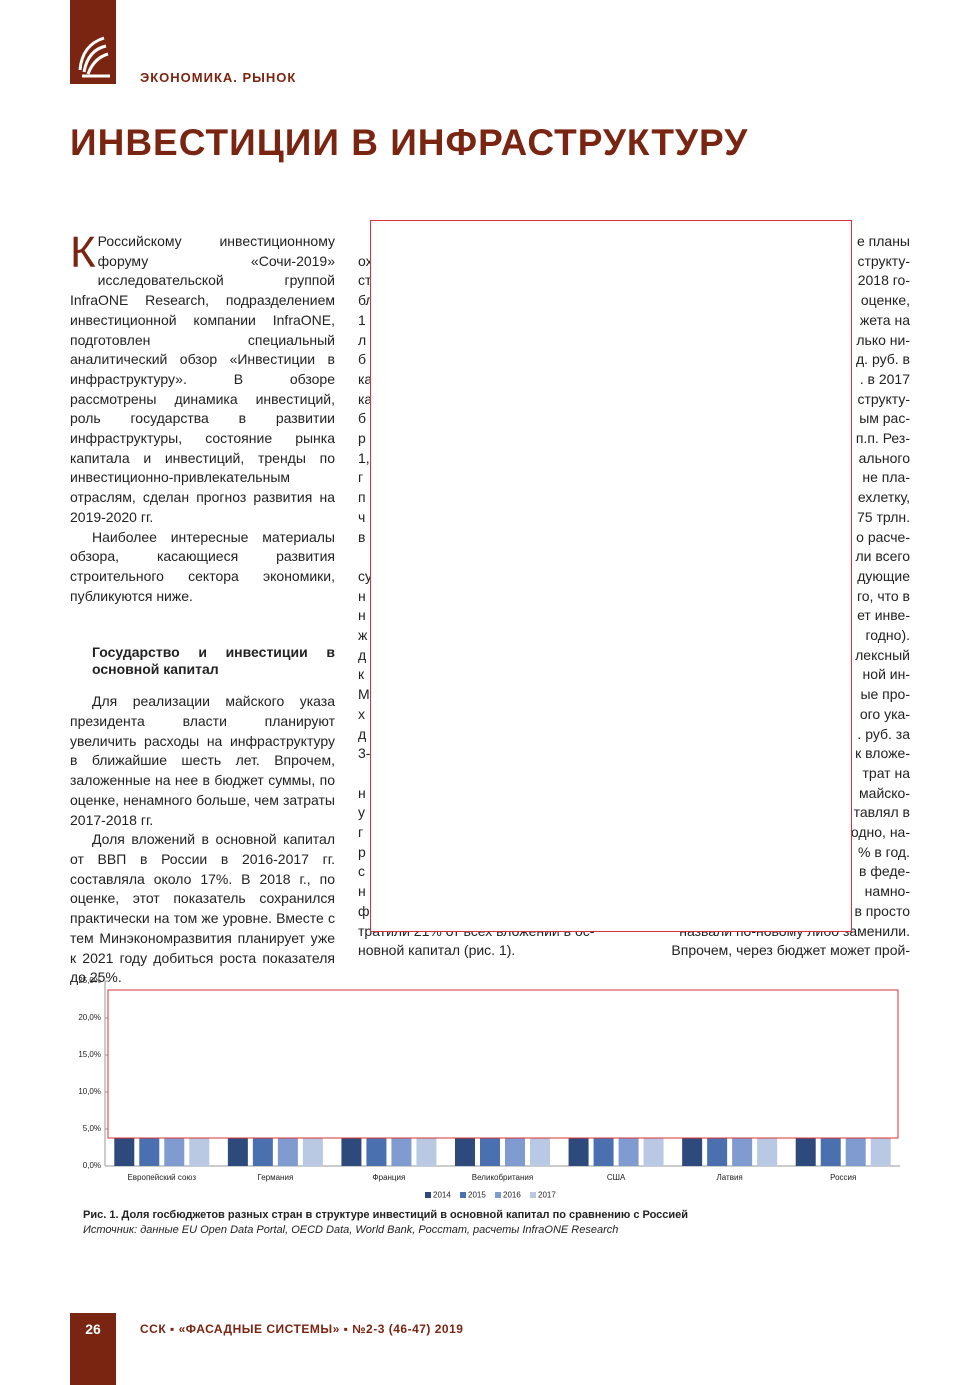 The height and width of the screenshot is (1385, 980). What do you see at coordinates (477, 1195) in the screenshot?
I see `legend-label: 2015` at bounding box center [477, 1195].